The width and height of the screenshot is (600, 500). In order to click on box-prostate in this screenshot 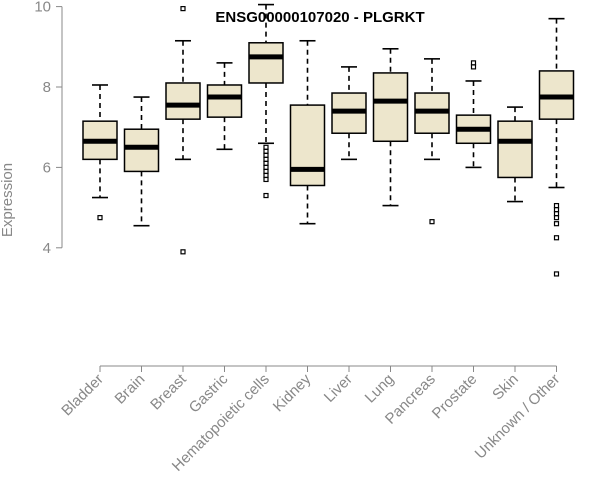, I will do `click(473, 114)`.